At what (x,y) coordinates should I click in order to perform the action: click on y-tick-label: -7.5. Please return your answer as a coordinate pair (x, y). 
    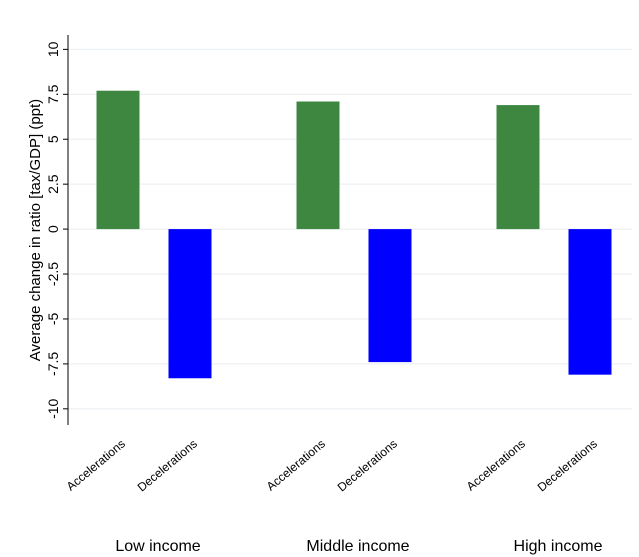
    Looking at the image, I should click on (53, 364).